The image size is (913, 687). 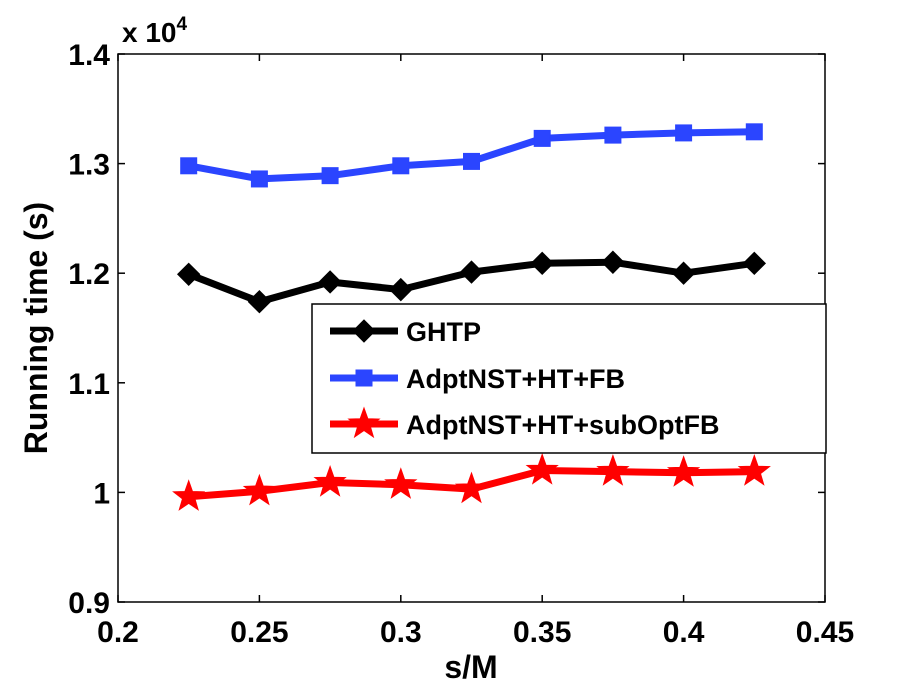 I want to click on y-tick-label: 1.2, so click(x=89, y=274).